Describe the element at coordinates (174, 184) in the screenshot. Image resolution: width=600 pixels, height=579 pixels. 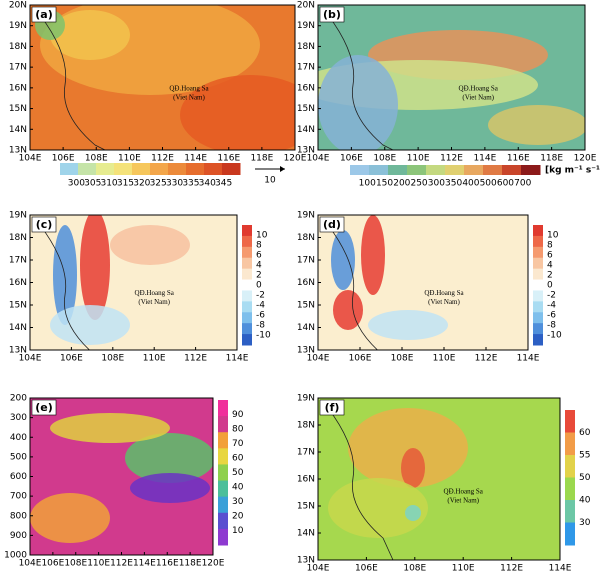
I see `colorbar-label: 330` at that location.